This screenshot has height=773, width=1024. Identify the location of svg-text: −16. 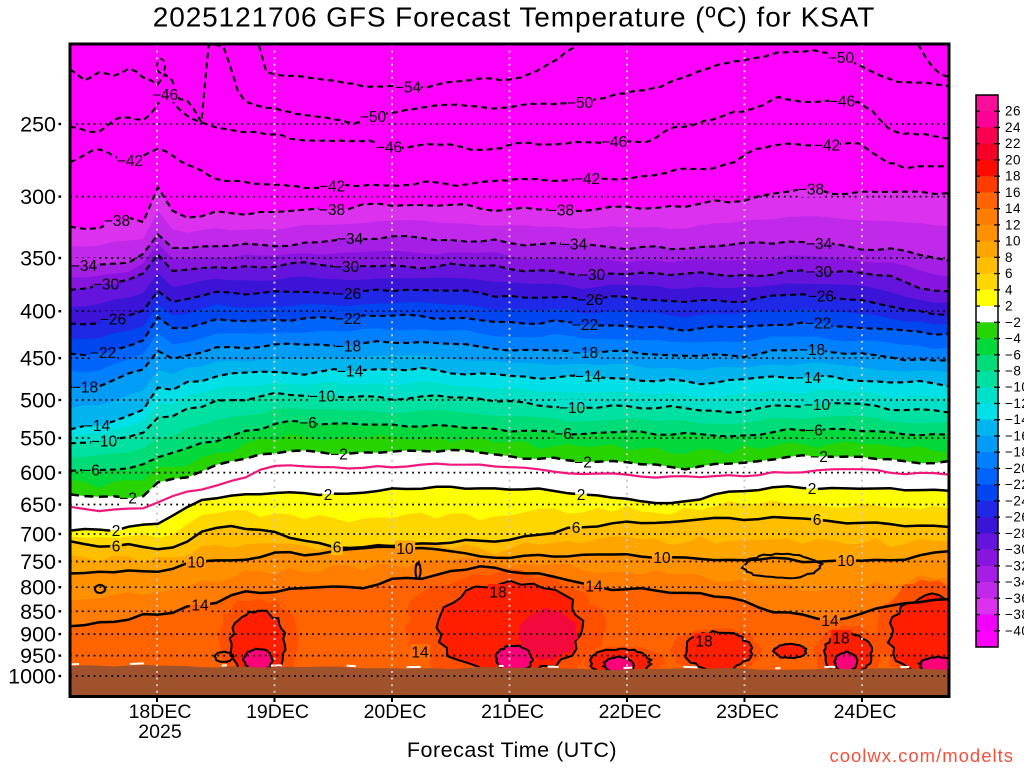
(1014, 435).